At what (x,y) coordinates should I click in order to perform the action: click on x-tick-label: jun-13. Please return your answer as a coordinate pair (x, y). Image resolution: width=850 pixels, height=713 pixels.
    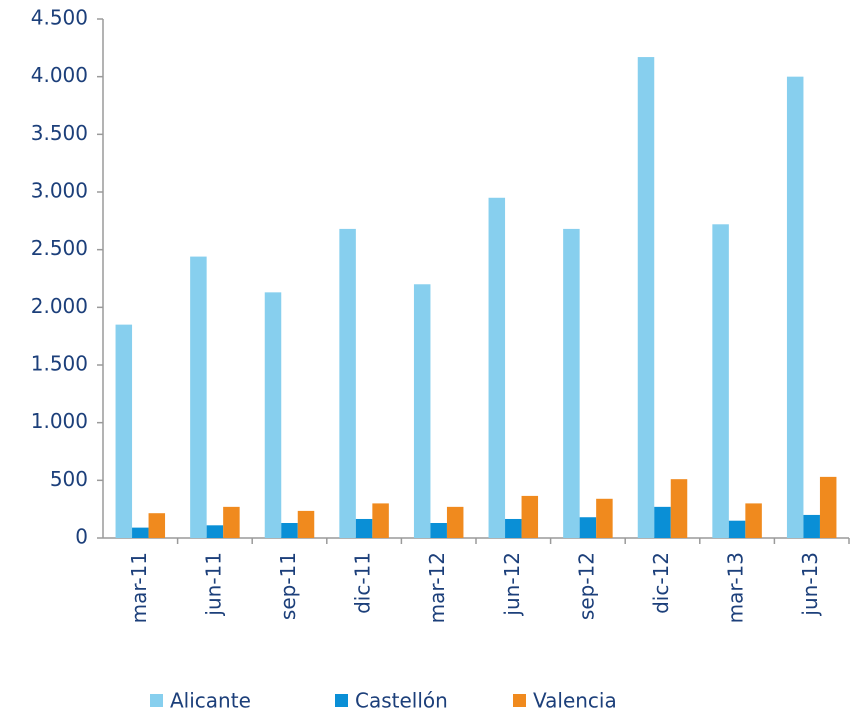
    Looking at the image, I should click on (810, 584).